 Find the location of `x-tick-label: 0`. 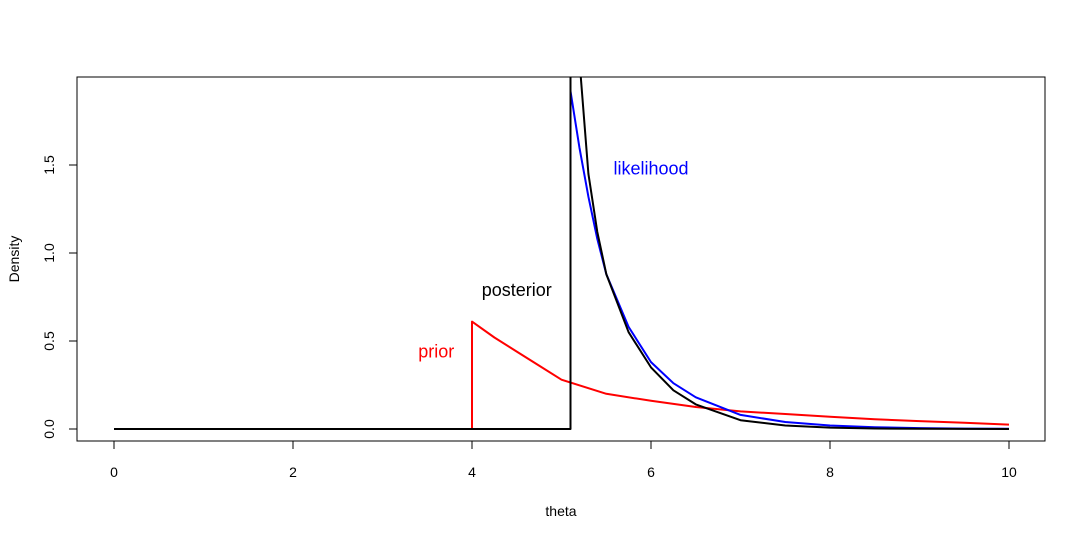

x-tick-label: 0 is located at coordinates (114, 472).